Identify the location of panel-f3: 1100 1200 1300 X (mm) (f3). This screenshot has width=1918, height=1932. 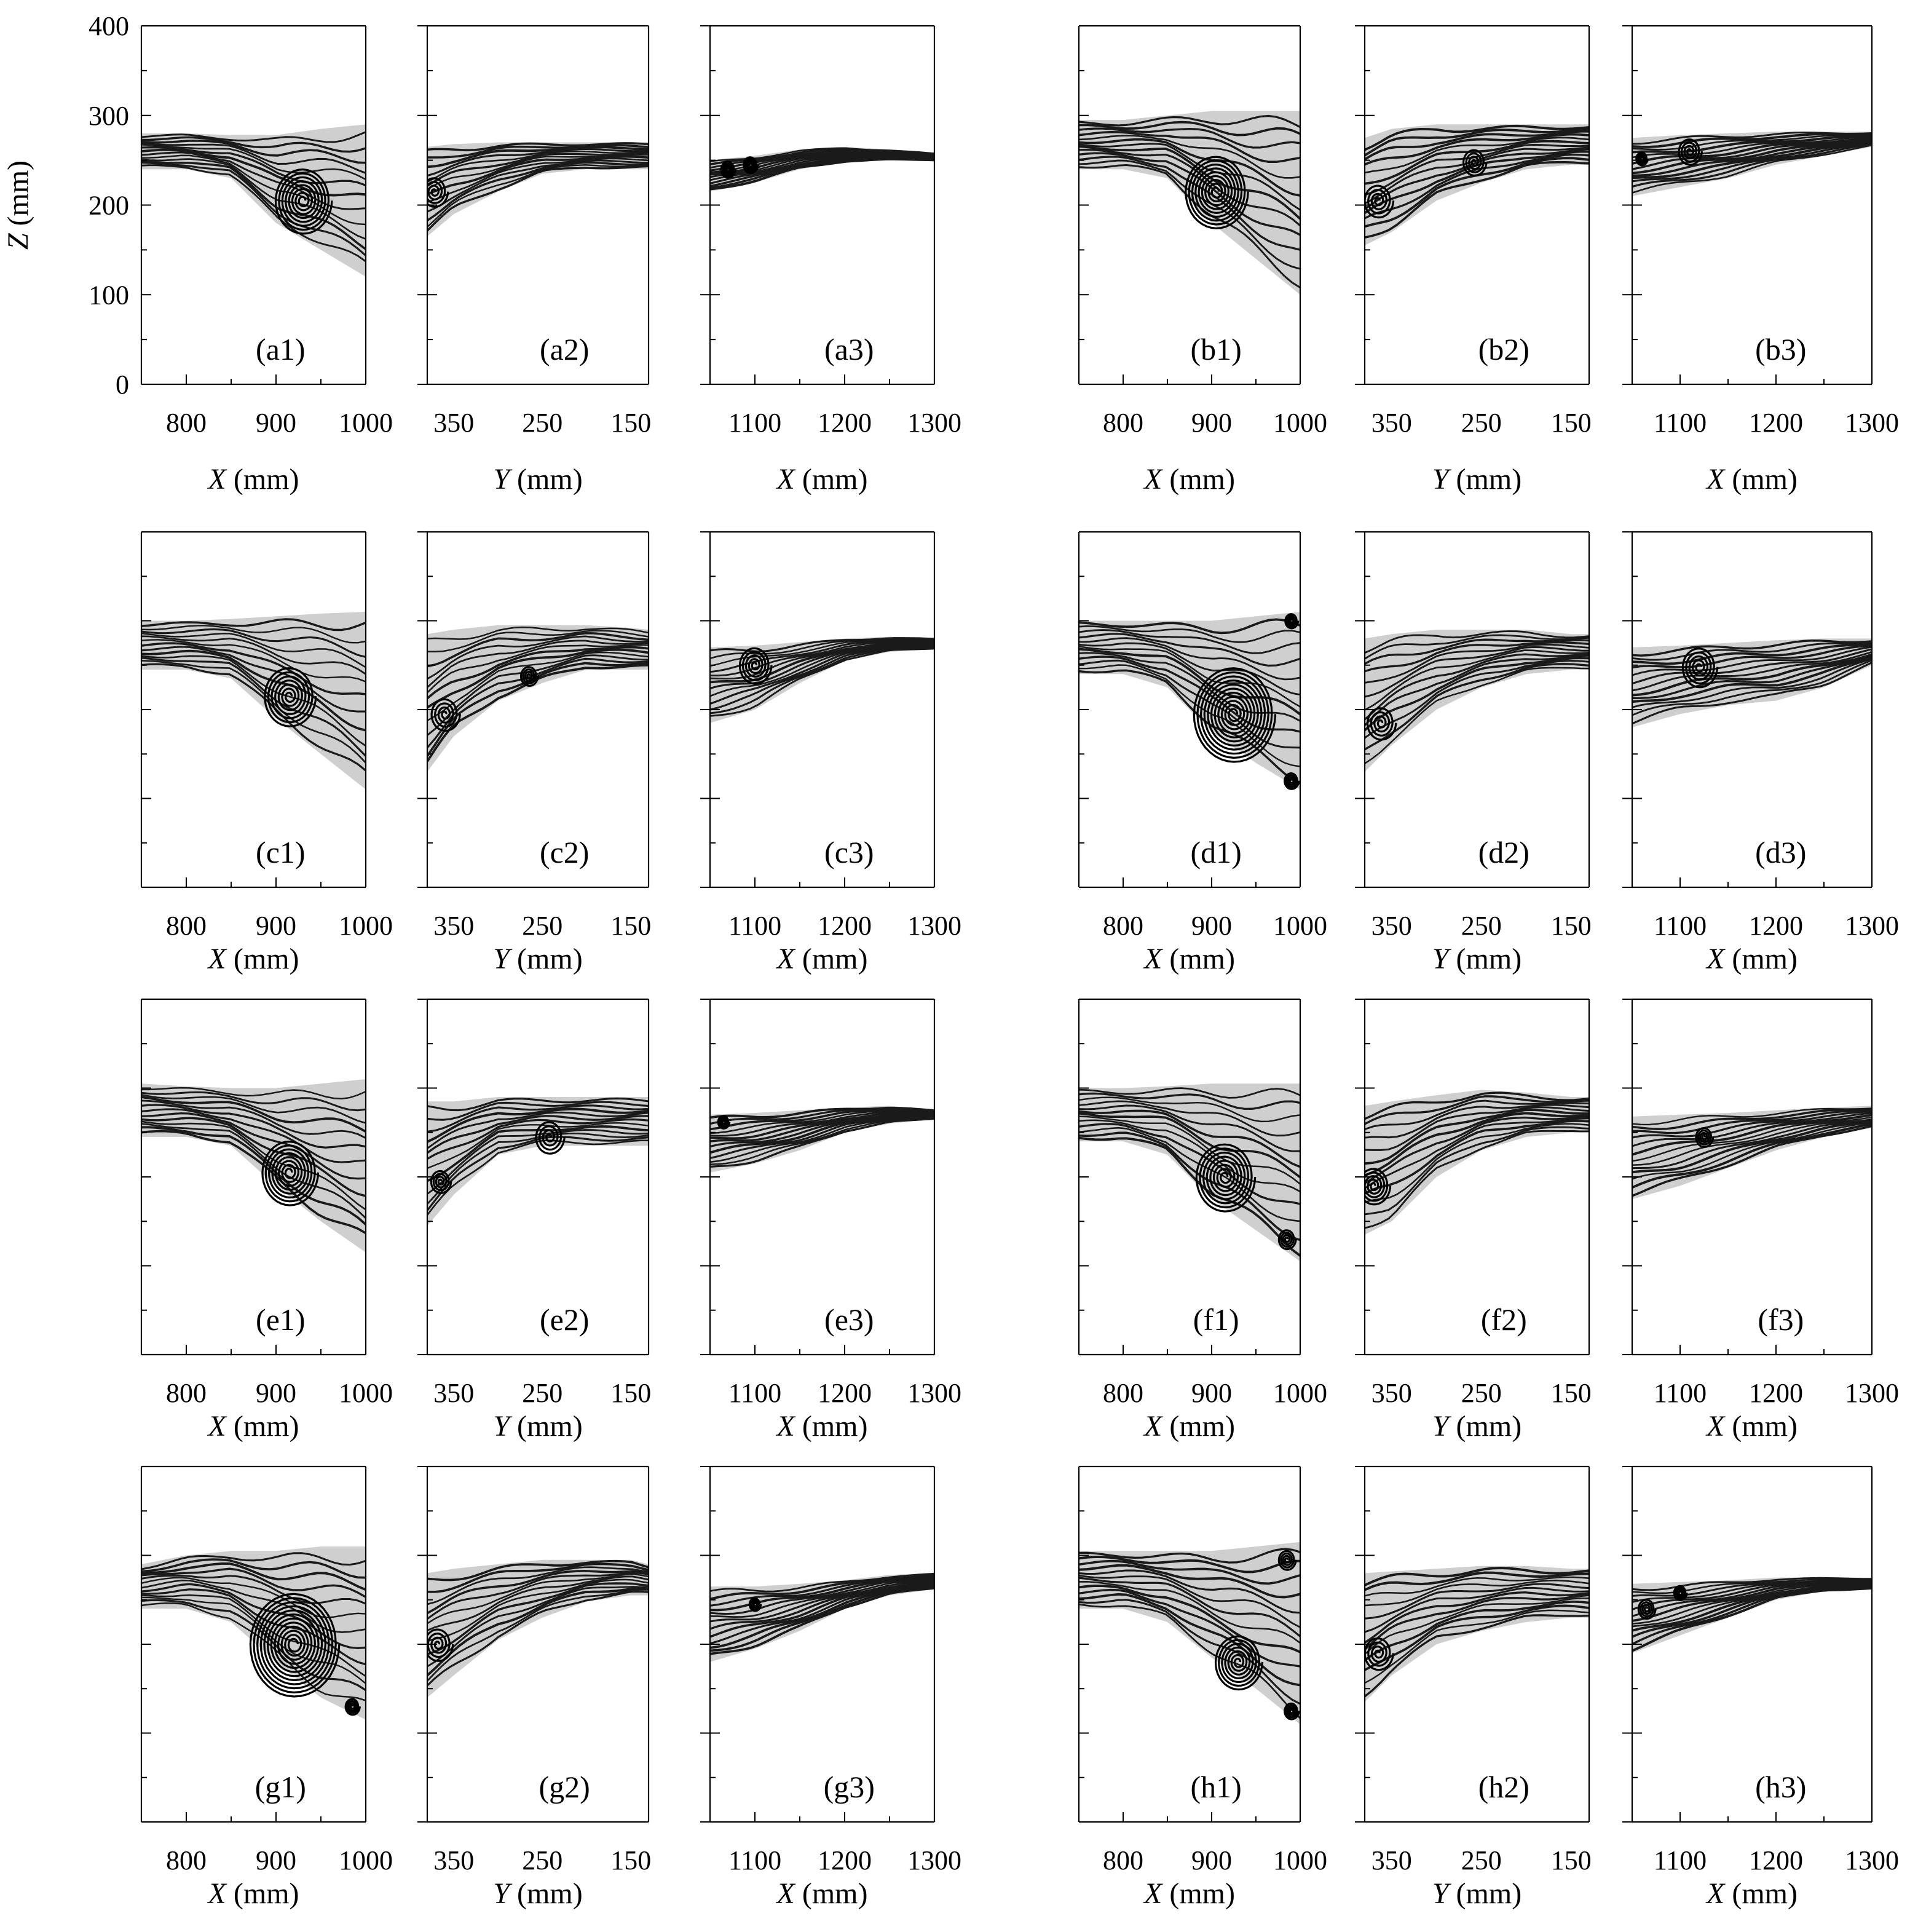
(1760, 1220).